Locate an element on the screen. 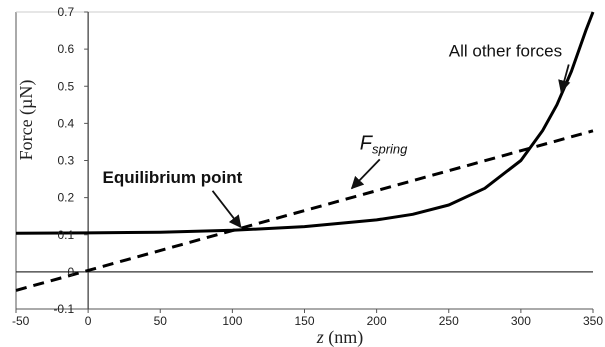  x-axis-label: z (nm) is located at coordinates (340, 337).